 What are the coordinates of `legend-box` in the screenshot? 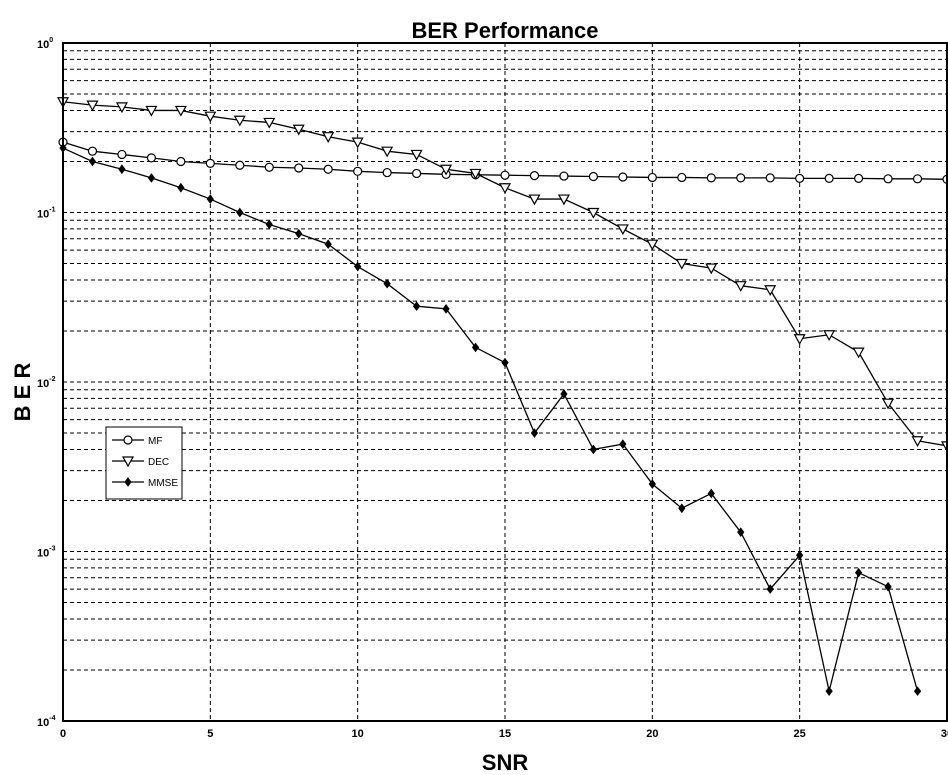 It's located at (144, 463).